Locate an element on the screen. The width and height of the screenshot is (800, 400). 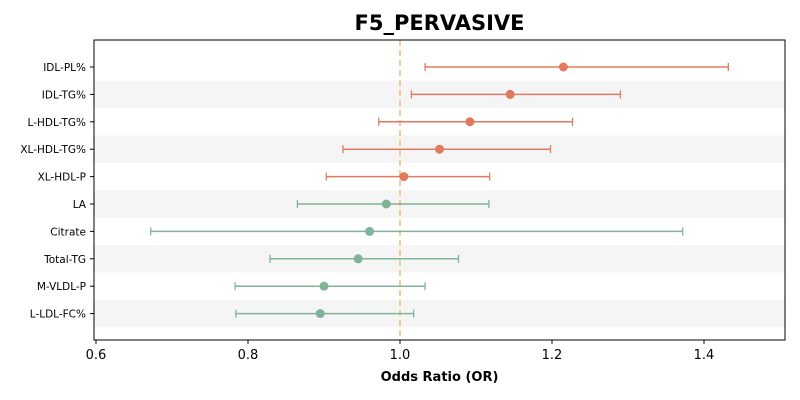
row-label: M-VLDL-P is located at coordinates (61, 287).